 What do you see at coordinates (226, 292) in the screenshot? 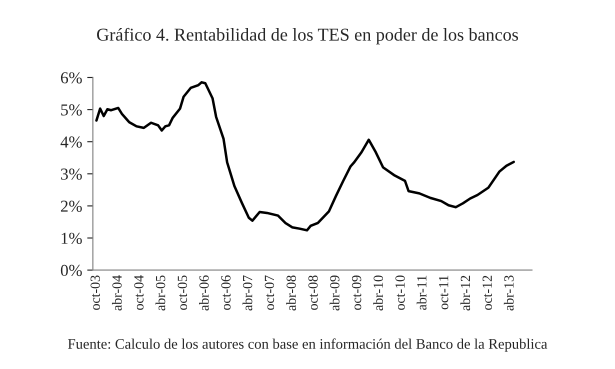
I see `x-tick-label: oct-06` at bounding box center [226, 292].